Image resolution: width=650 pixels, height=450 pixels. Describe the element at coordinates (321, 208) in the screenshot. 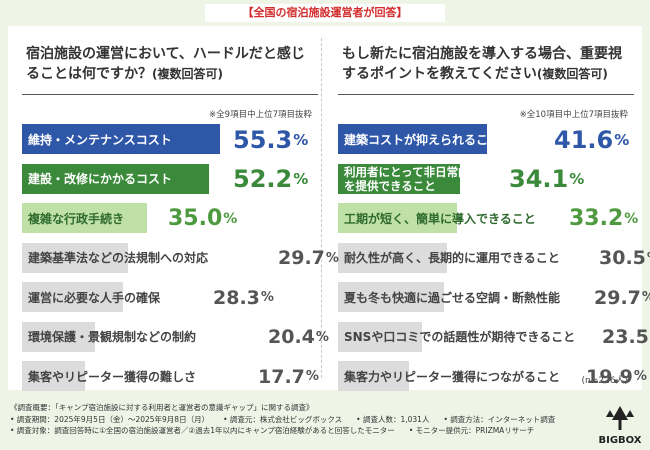

I see `panel-divider` at that location.